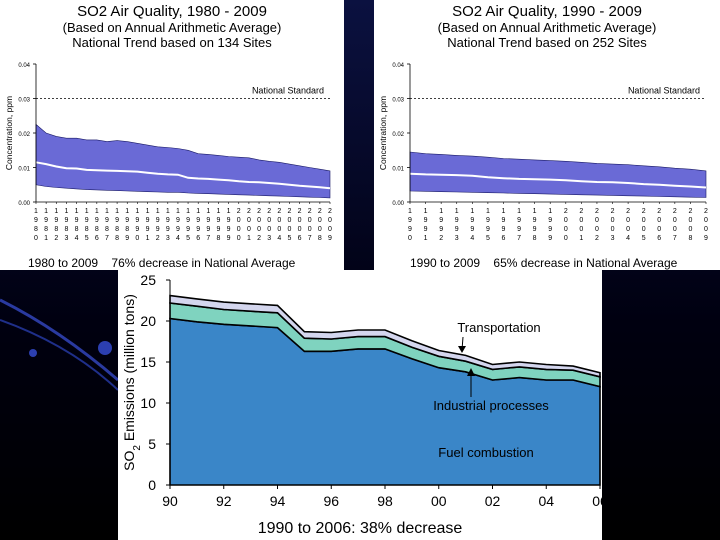 This screenshot has width=720, height=540. I want to click on chart-title: SO2 Air Quality, 1990 - 2009, so click(547, 11).